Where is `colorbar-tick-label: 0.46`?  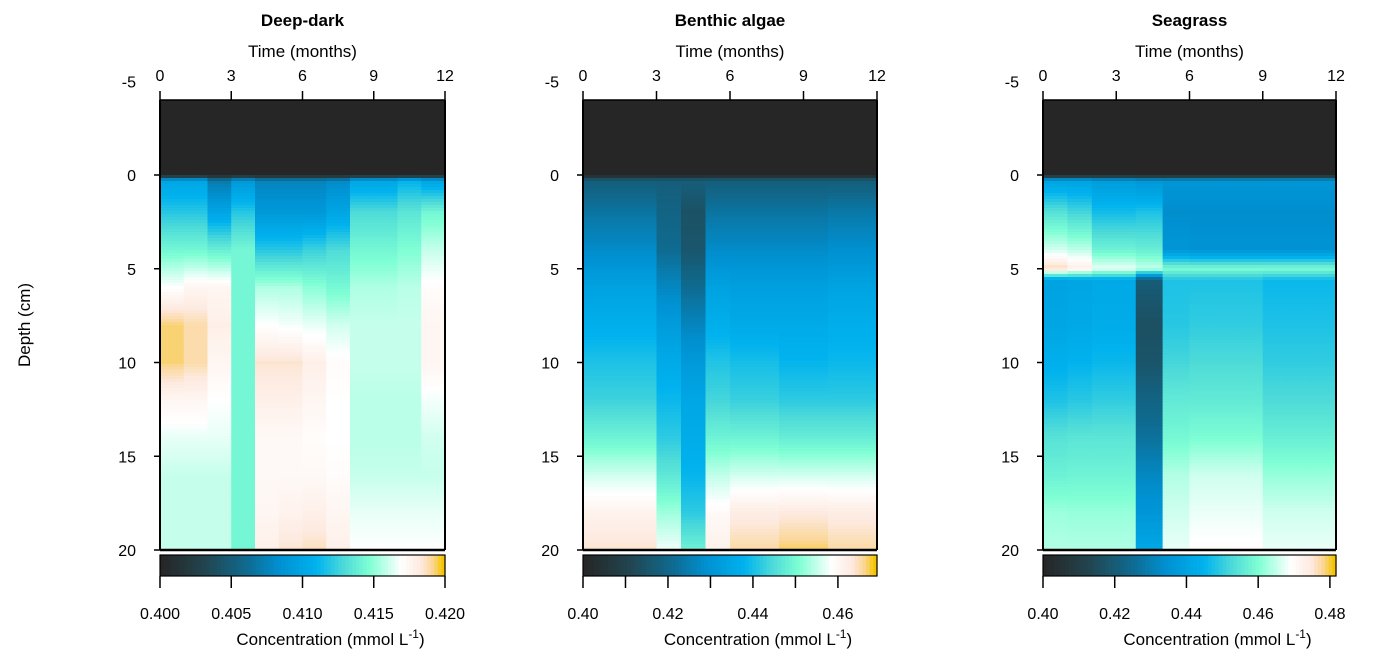
colorbar-tick-label: 0.46 is located at coordinates (1258, 614).